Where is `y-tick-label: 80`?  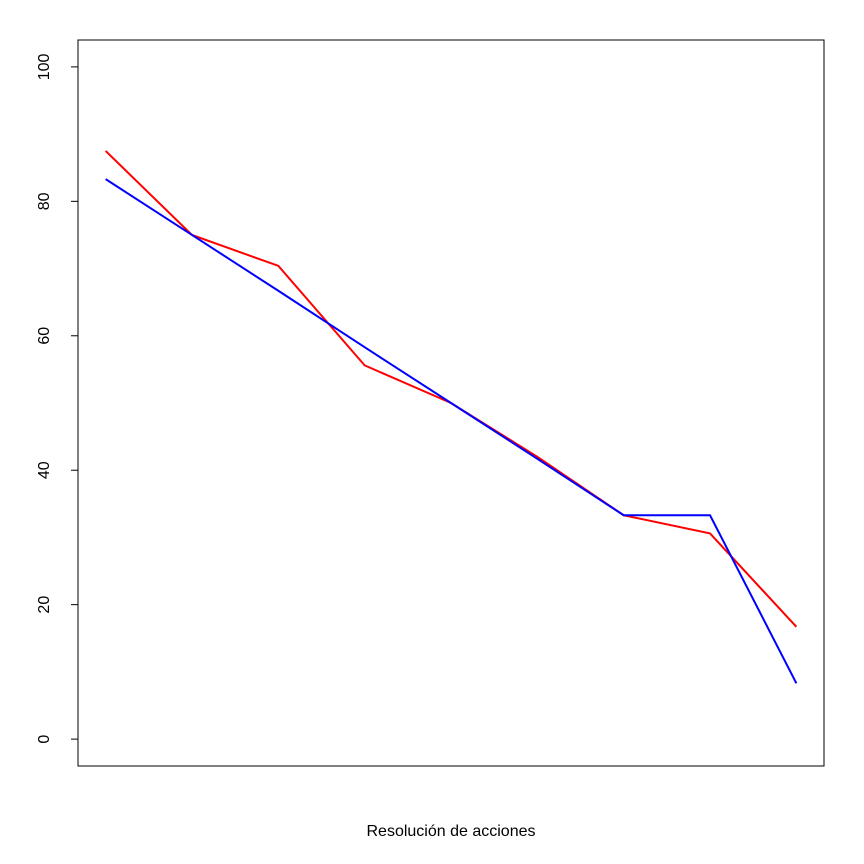 y-tick-label: 80 is located at coordinates (44, 201).